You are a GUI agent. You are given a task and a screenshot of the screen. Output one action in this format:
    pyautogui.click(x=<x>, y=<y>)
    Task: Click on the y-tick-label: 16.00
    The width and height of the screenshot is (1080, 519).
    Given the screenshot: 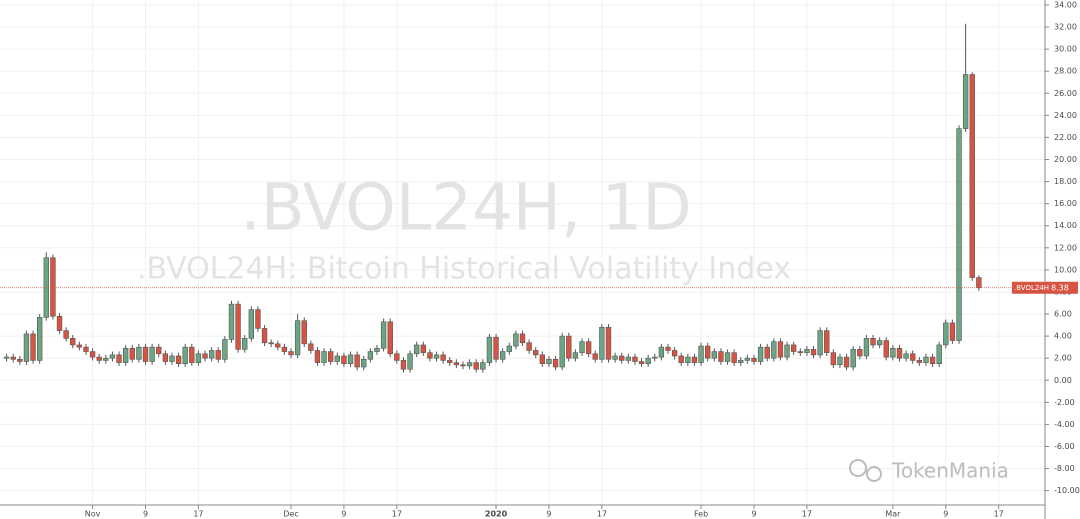 What is the action you would take?
    pyautogui.click(x=1065, y=203)
    